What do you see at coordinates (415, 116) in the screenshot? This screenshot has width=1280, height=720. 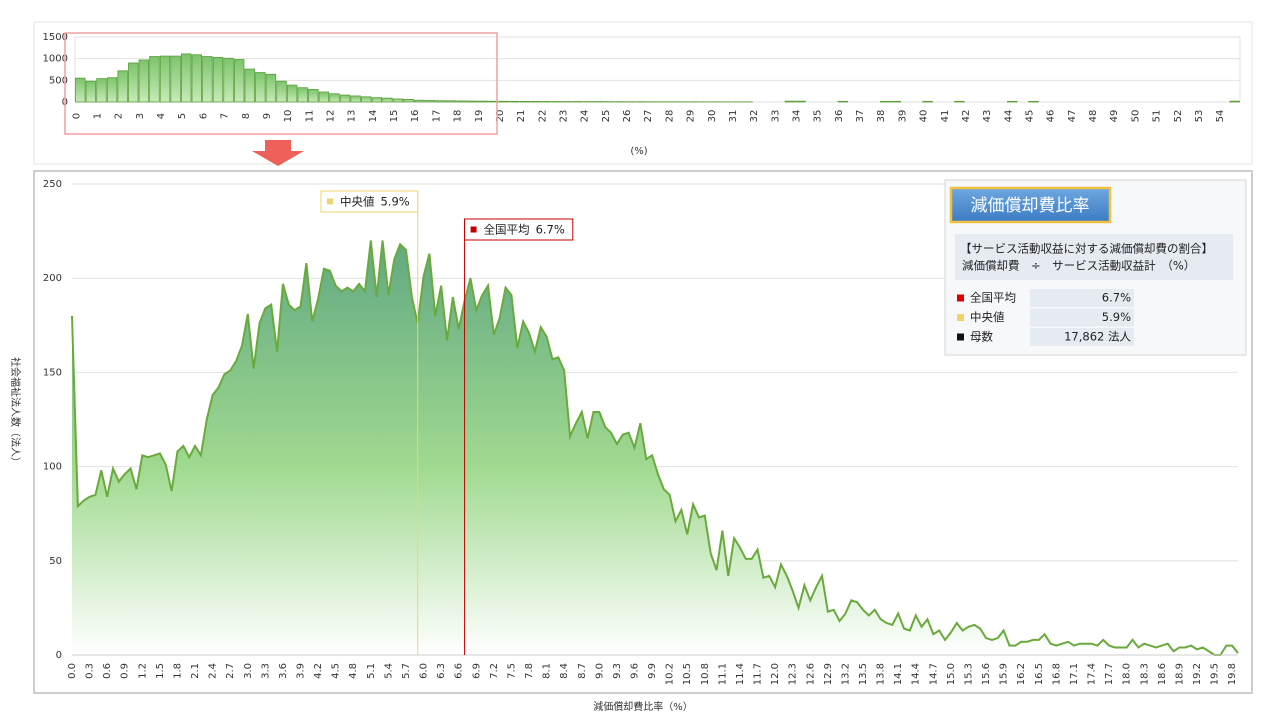 I see `x-tick-label: 16` at bounding box center [415, 116].